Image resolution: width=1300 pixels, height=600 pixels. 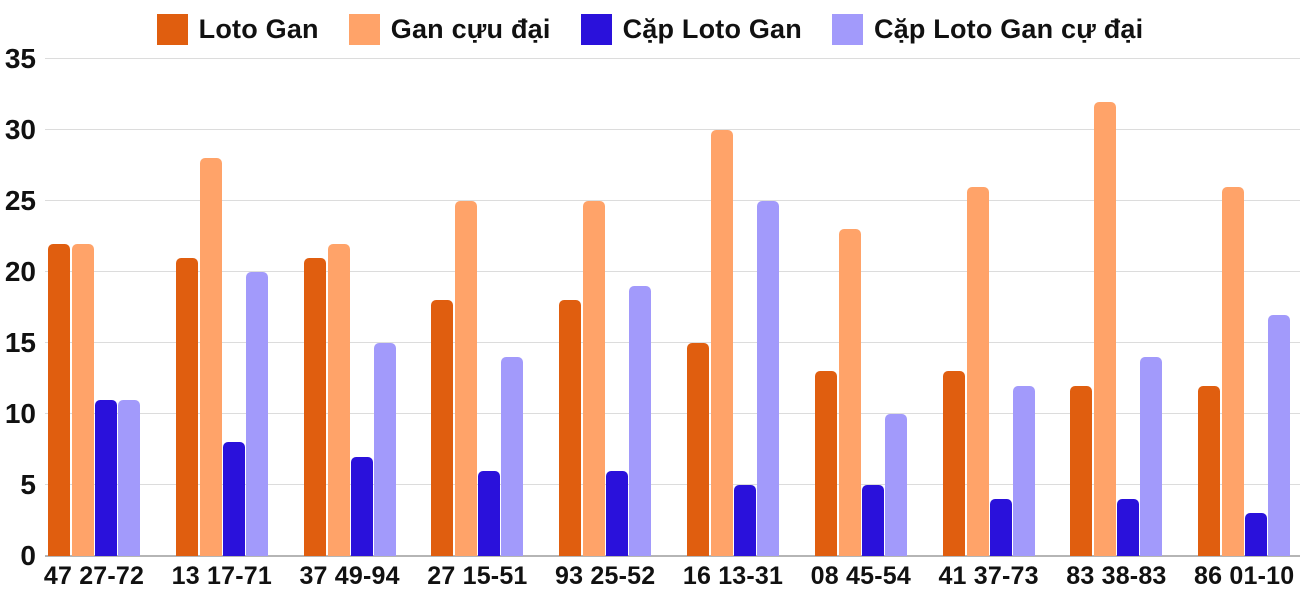 What do you see at coordinates (733, 576) in the screenshot?
I see `x-tick-label: 16 13-31` at bounding box center [733, 576].